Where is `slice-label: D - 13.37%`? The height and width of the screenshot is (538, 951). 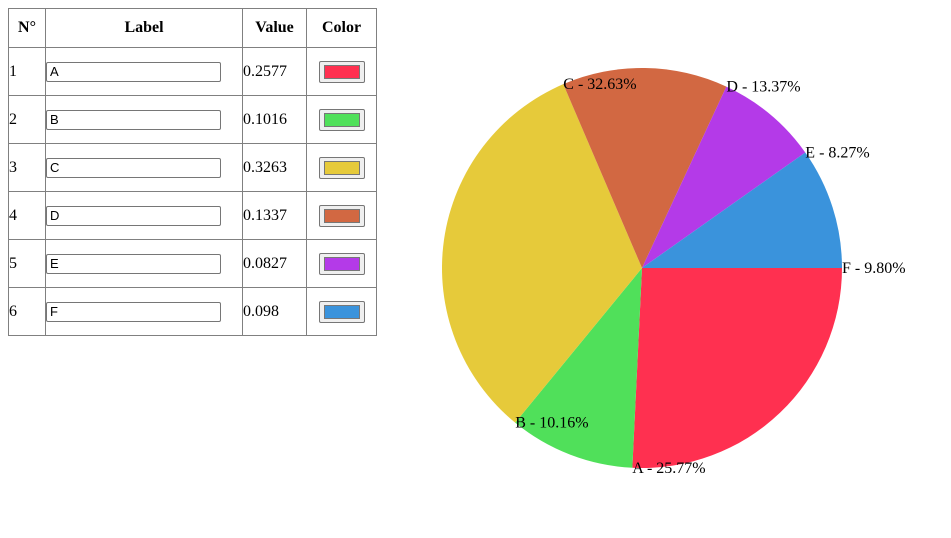 slice-label: D - 13.37% is located at coordinates (763, 87).